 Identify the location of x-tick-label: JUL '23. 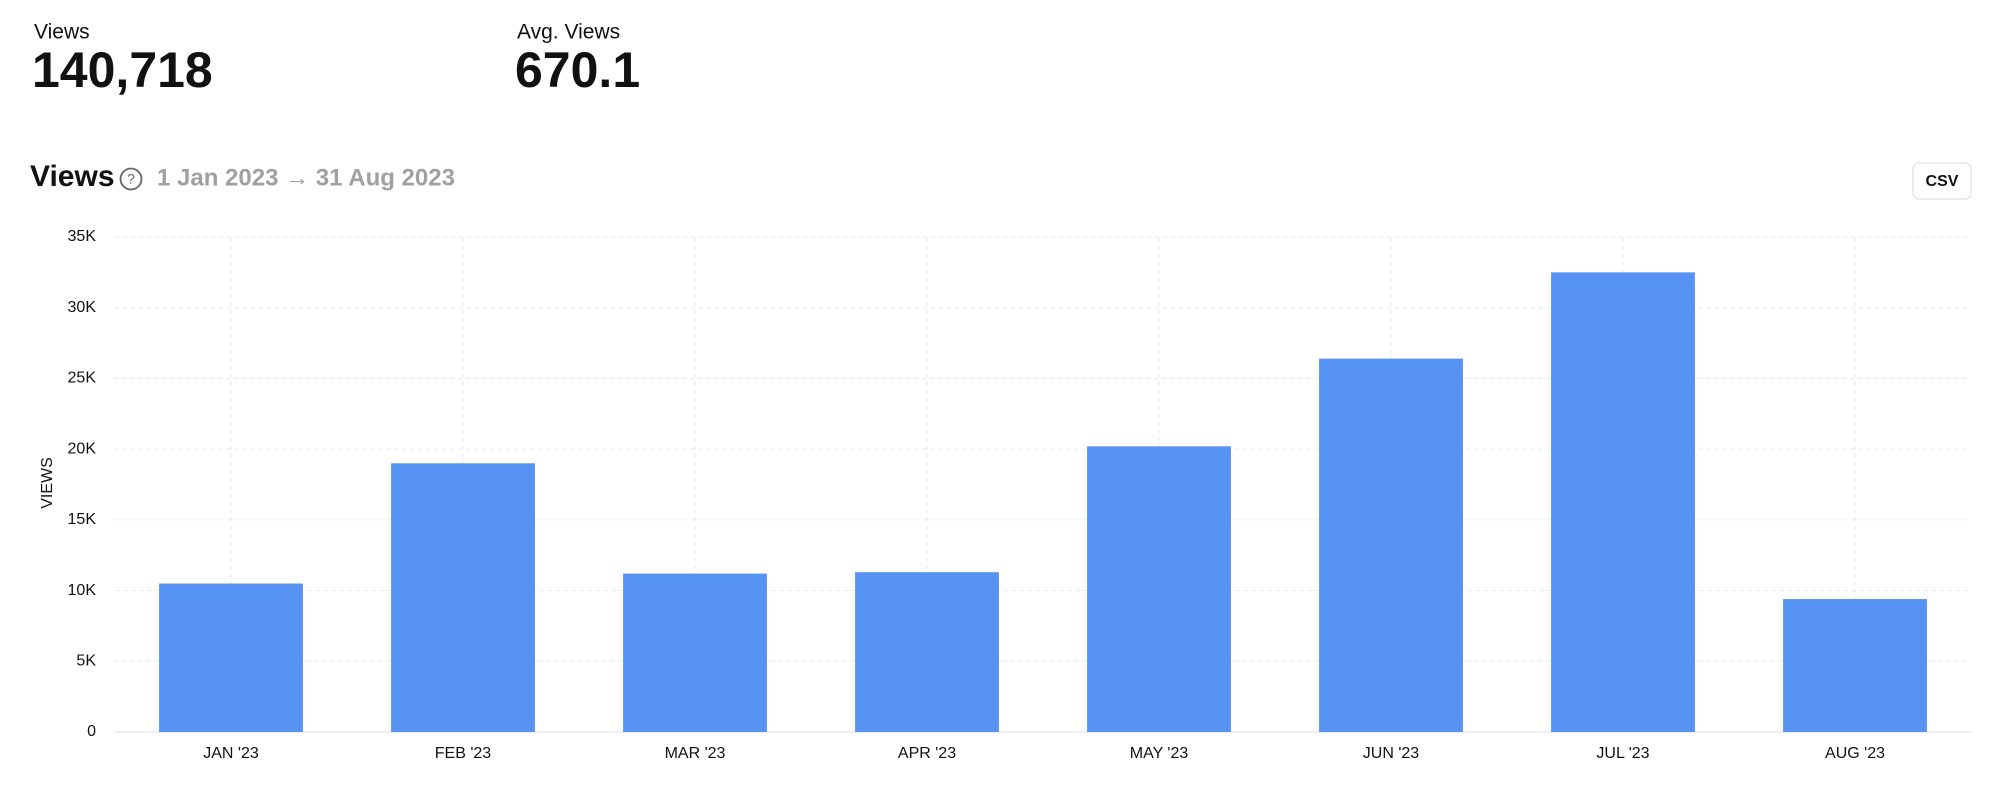
(1622, 753).